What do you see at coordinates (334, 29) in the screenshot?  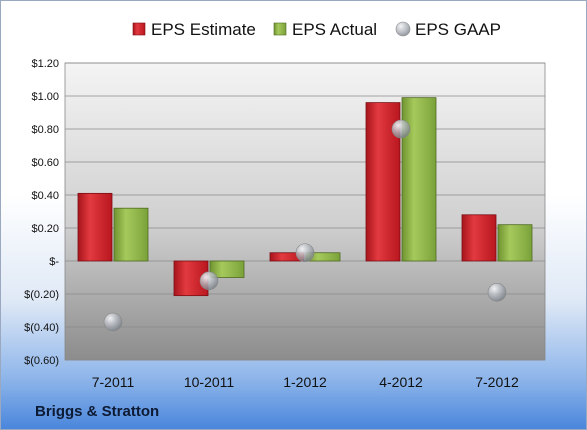 I see `legend-eps-actual-label: EPS Actual` at bounding box center [334, 29].